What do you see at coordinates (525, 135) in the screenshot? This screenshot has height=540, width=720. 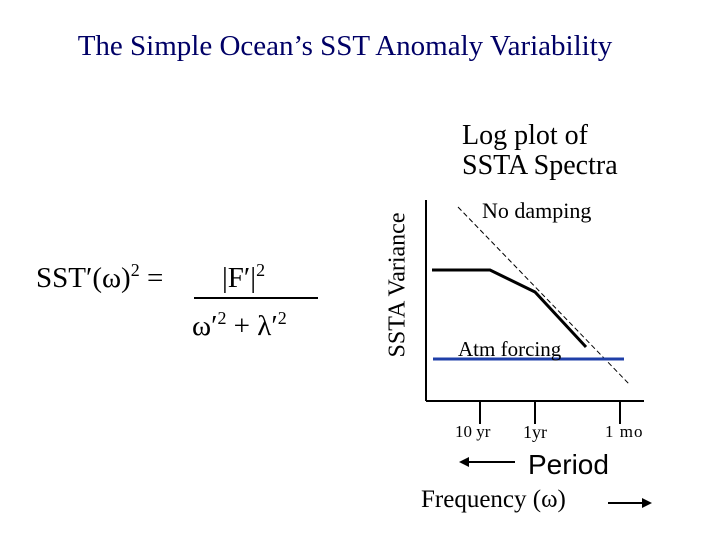 I see `plot-caption-line1: Log plot of` at bounding box center [525, 135].